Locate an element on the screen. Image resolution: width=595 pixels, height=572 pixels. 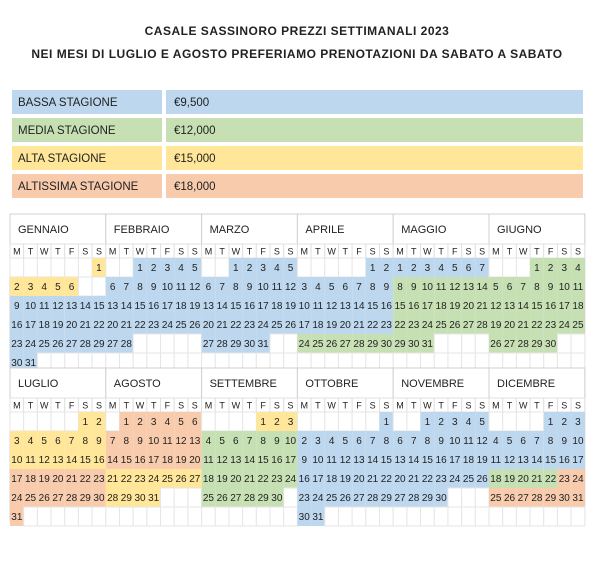
day: 1 is located at coordinates (140, 268).